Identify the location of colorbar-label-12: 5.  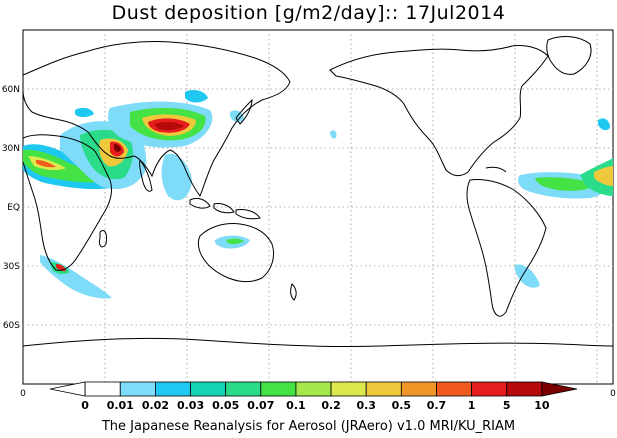
(507, 405).